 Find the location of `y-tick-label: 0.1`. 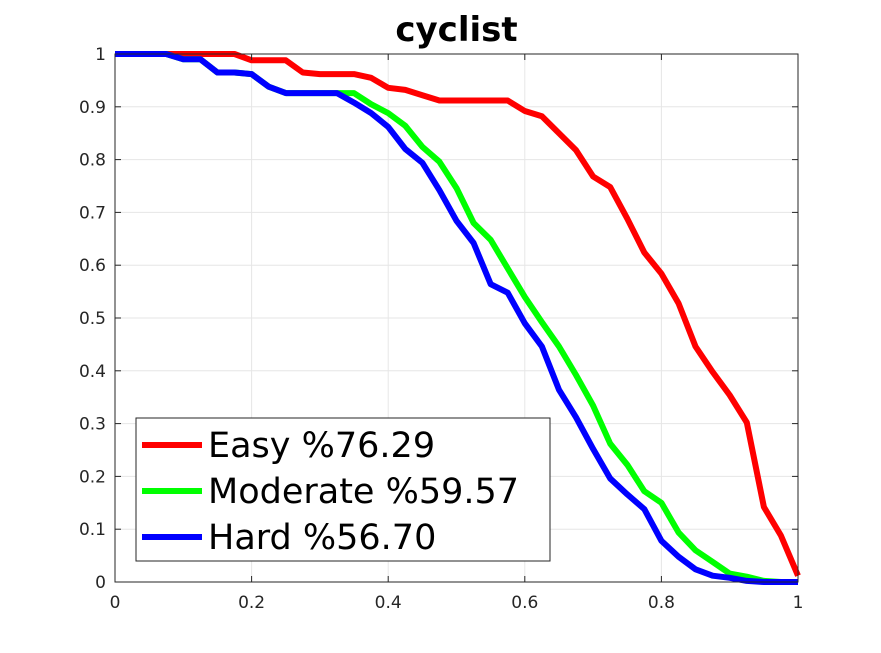

y-tick-label: 0.1 is located at coordinates (92, 530).